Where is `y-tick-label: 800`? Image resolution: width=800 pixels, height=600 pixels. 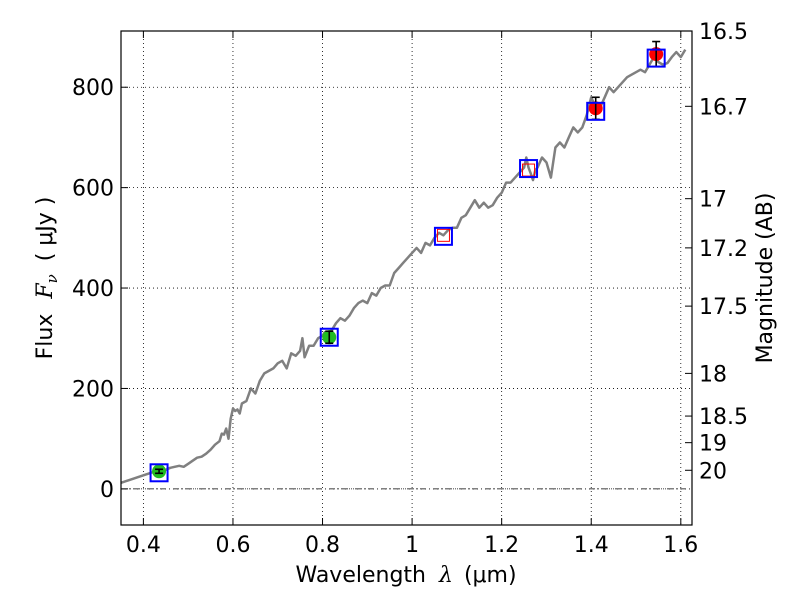 y-tick-label: 800 is located at coordinates (93, 88).